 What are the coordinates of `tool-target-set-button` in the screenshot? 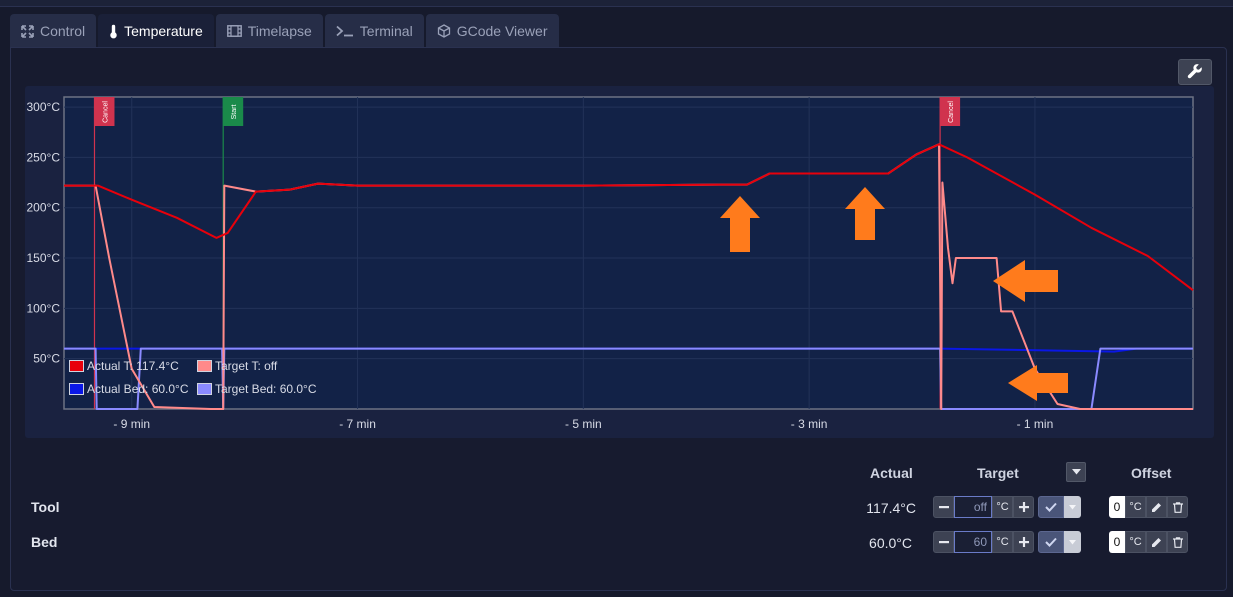 It's located at (1051, 507).